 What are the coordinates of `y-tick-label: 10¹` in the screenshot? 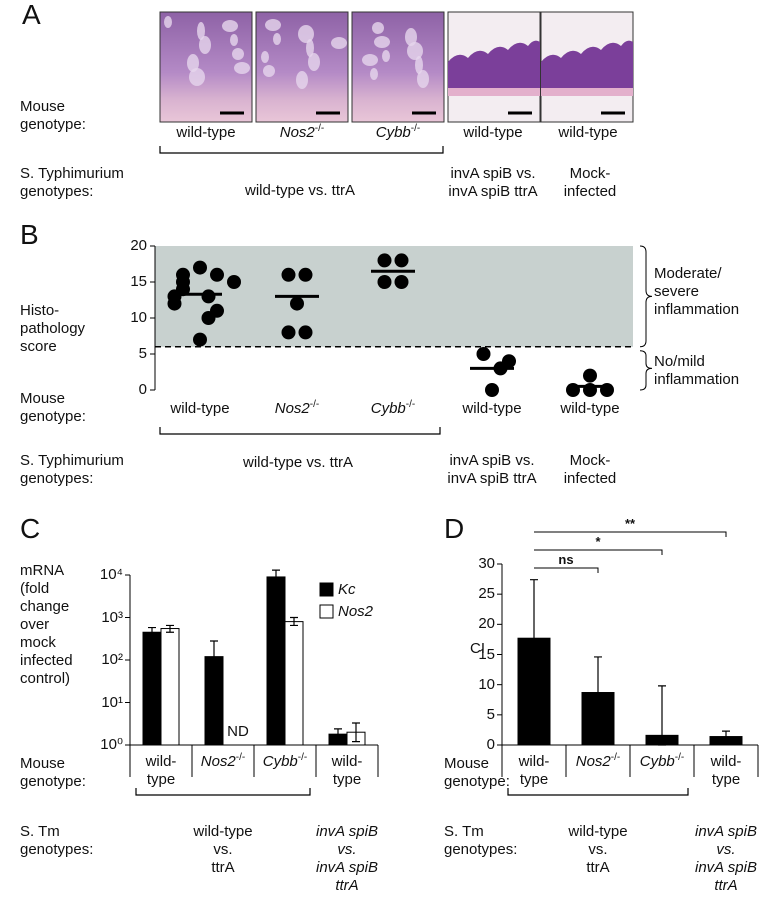 It's located at (112, 702).